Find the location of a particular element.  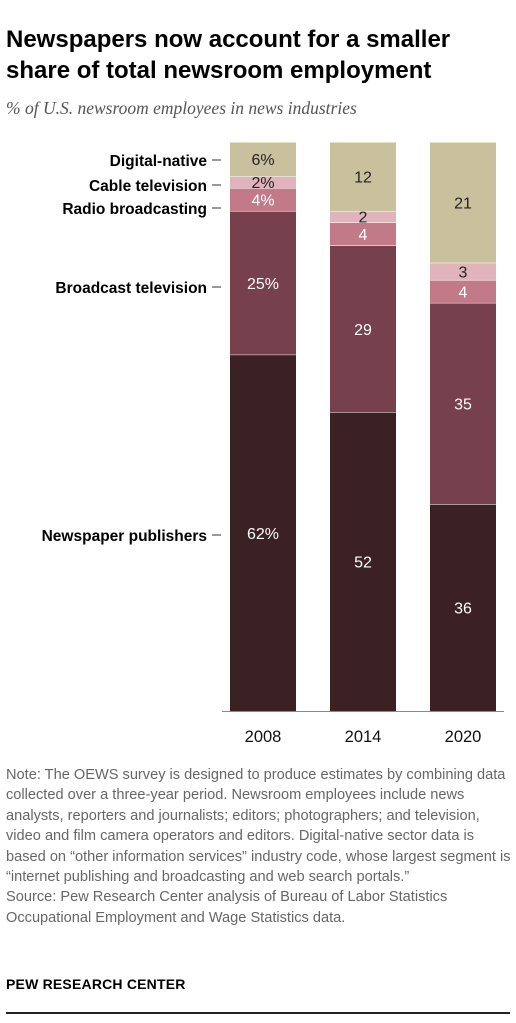

data-label-radio-broadcasting-2020: 4 is located at coordinates (463, 292).